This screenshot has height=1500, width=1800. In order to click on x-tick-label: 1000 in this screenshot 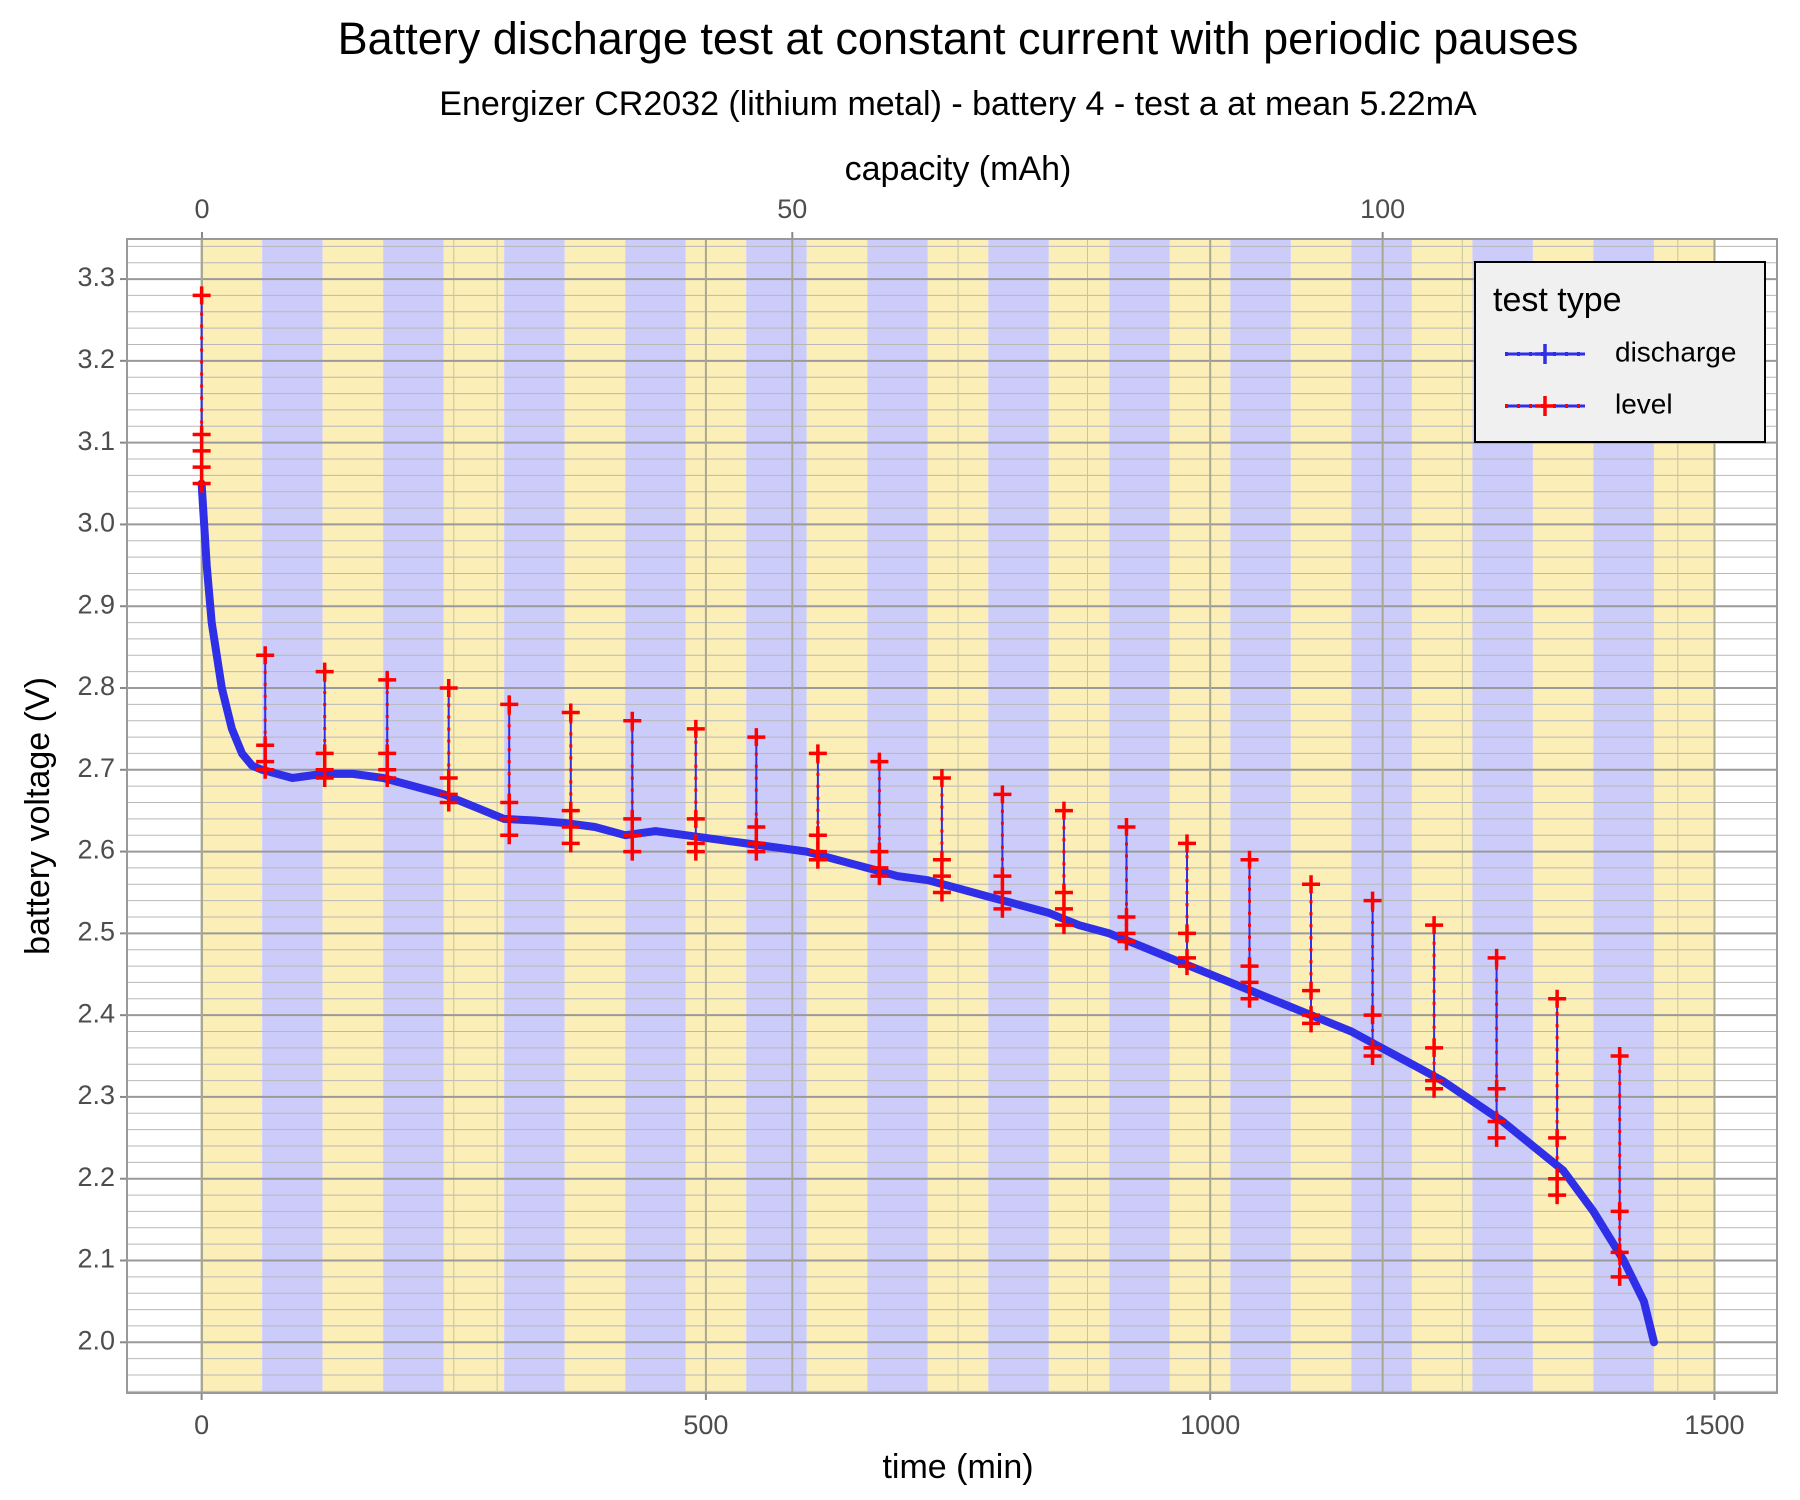, I will do `click(1210, 1425)`.